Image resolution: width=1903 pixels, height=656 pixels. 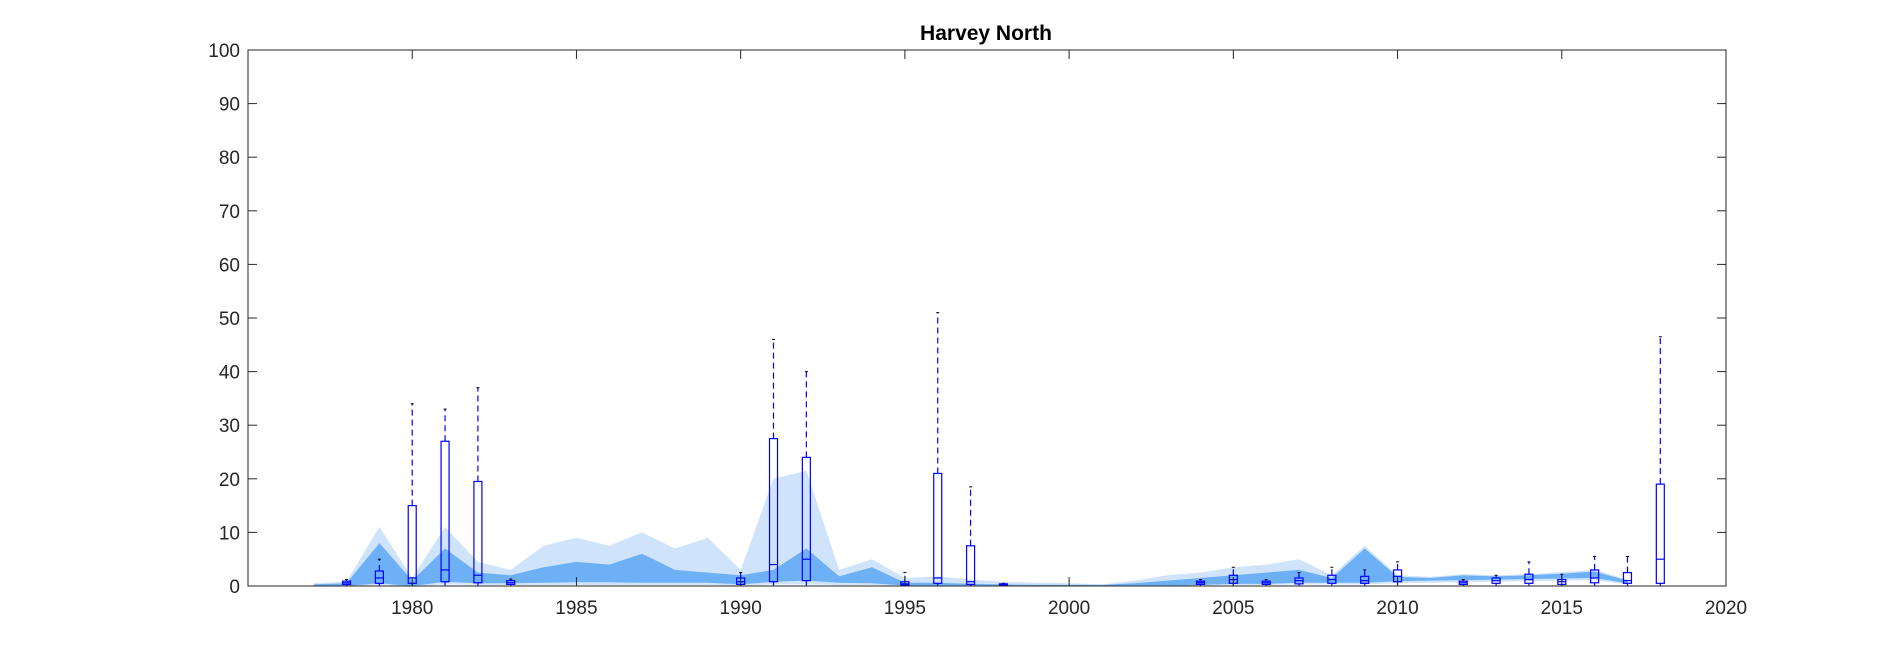 I want to click on x-tick-label: 1980, so click(x=412, y=608).